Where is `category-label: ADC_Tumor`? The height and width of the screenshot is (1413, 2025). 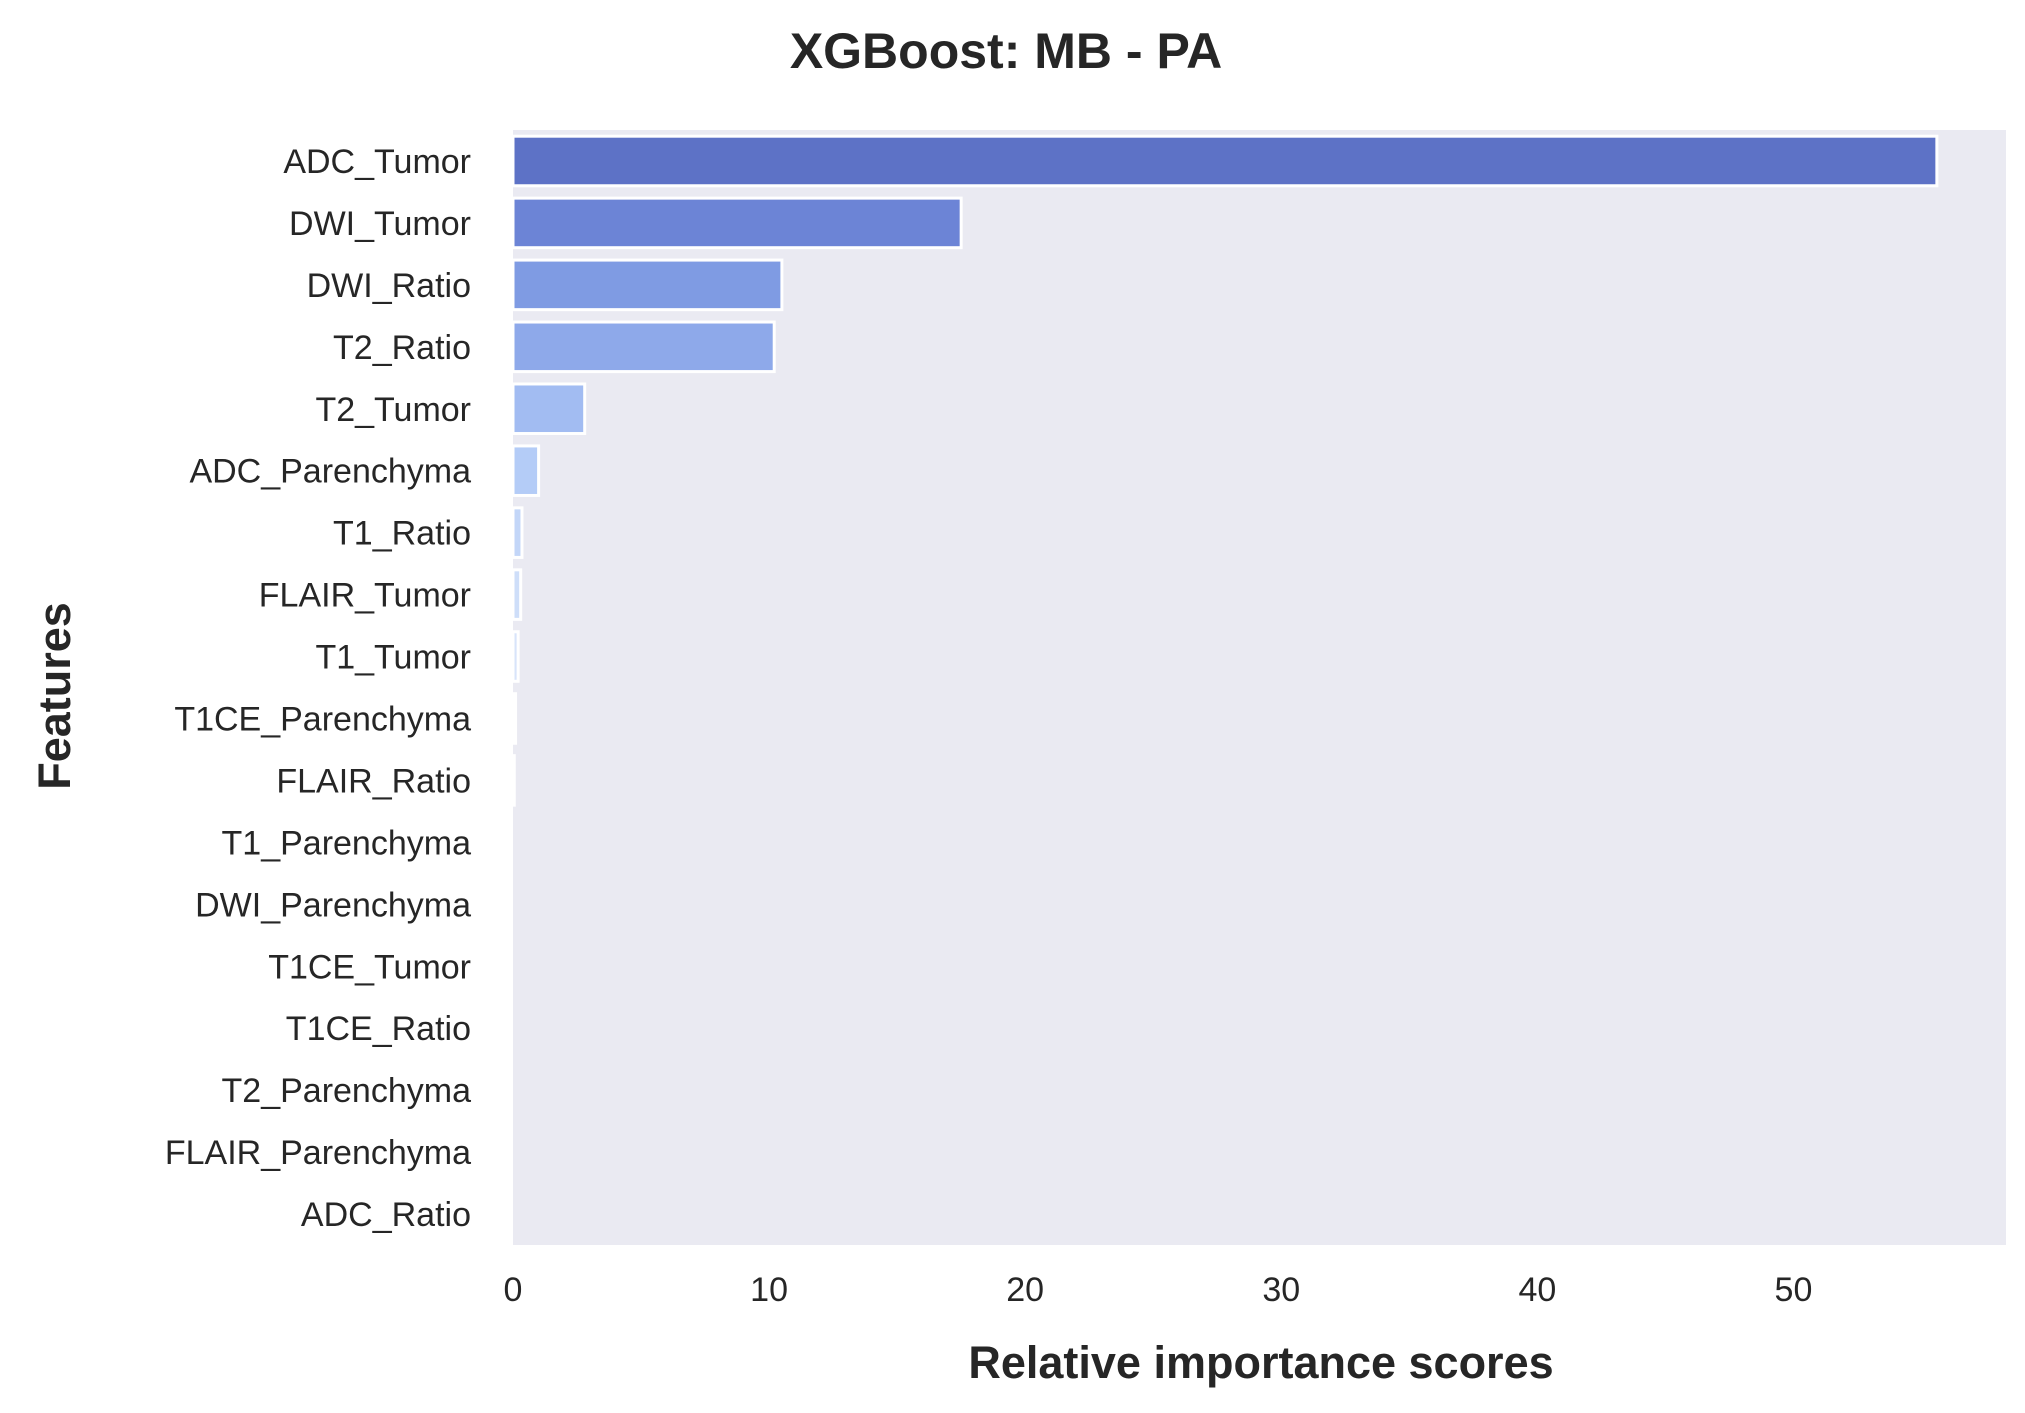
category-label: ADC_Tumor is located at coordinates (377, 162).